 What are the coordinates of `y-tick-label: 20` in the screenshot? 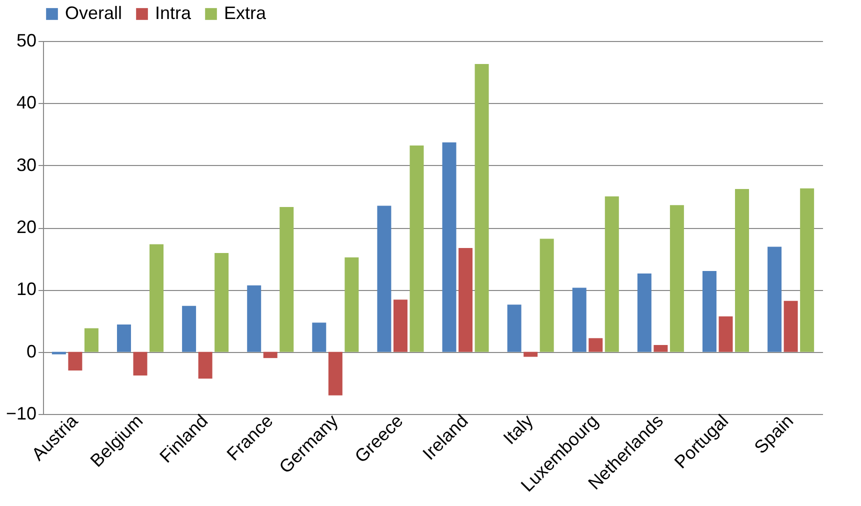 It's located at (26, 227).